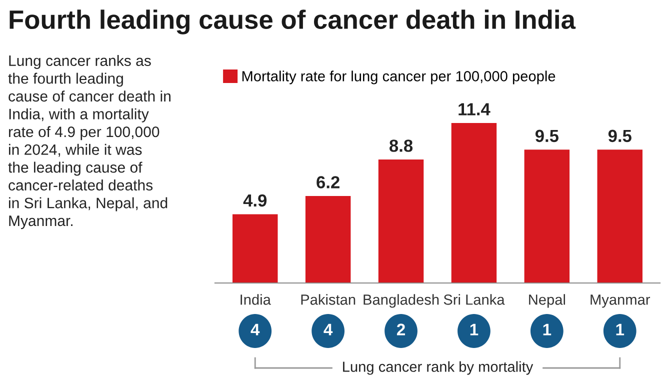 The height and width of the screenshot is (379, 670). What do you see at coordinates (255, 299) in the screenshot?
I see `x-tick-label: India` at bounding box center [255, 299].